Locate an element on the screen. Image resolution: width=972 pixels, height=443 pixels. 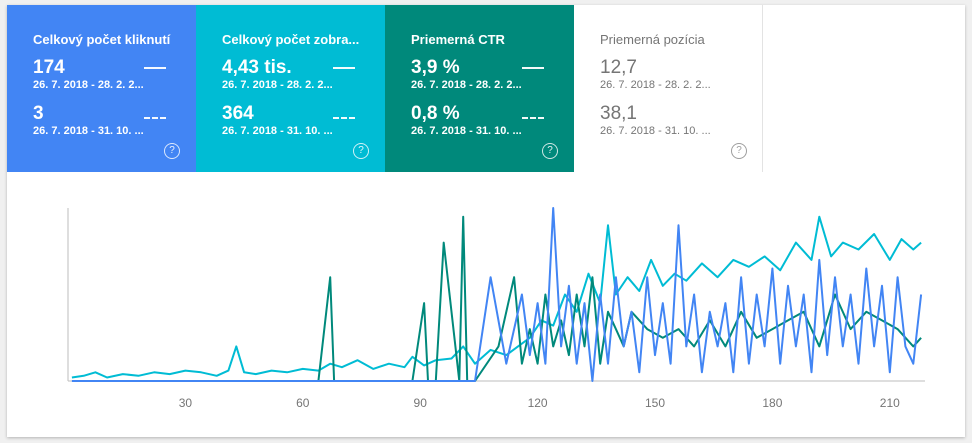
tile-title: Priemerná CTR is located at coordinates (458, 39).